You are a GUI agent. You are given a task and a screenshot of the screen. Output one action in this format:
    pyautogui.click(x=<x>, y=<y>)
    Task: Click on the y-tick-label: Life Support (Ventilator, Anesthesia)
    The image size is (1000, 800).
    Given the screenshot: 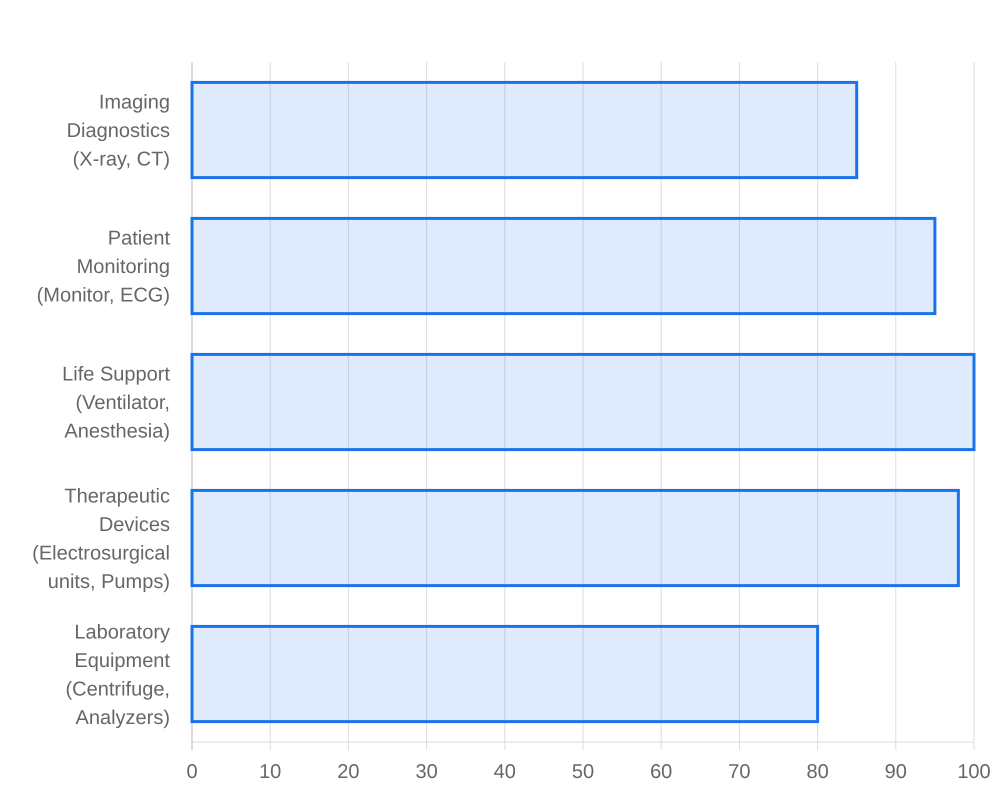 What is the action you would take?
    pyautogui.click(x=116, y=403)
    